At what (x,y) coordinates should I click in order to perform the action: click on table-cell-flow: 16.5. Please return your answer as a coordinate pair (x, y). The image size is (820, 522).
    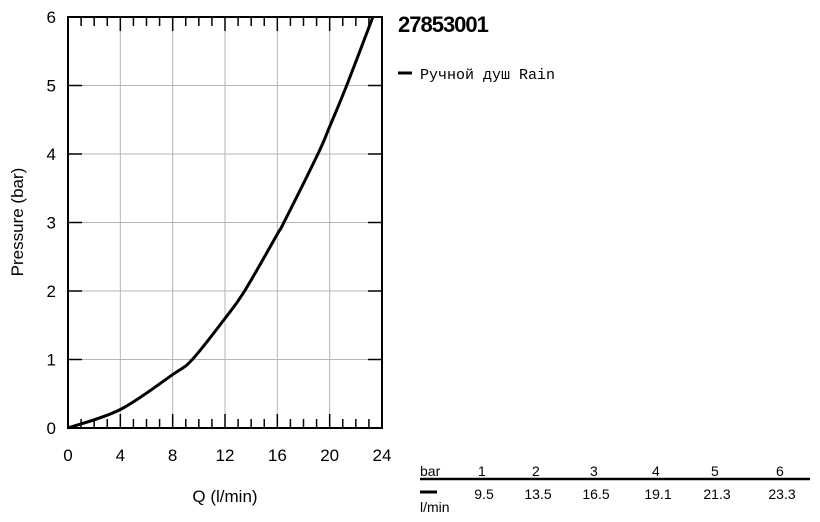
    Looking at the image, I should click on (595, 494).